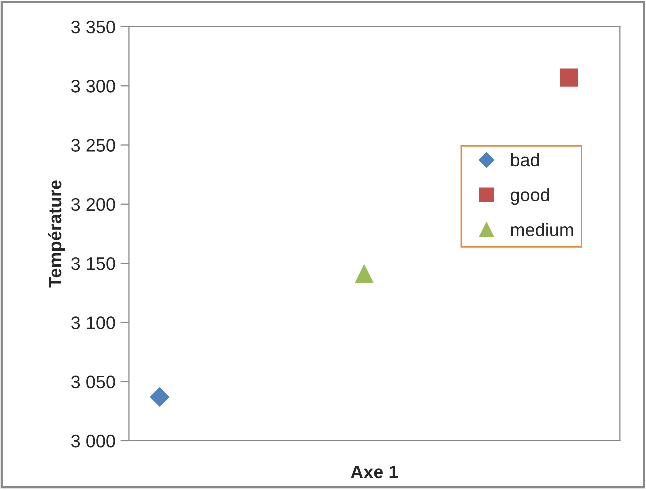  Describe the element at coordinates (94, 382) in the screenshot. I see `y-tick-label: 3 050` at that location.